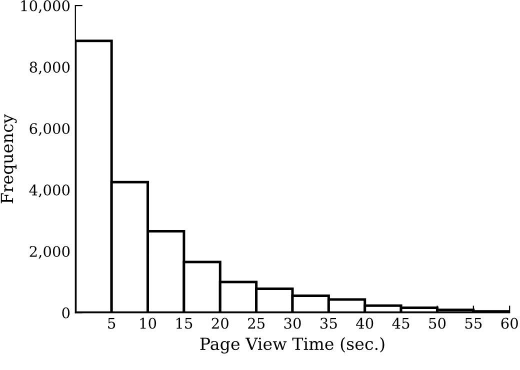 The image size is (520, 370). What do you see at coordinates (148, 323) in the screenshot?
I see `x-tick-label: 10` at bounding box center [148, 323].